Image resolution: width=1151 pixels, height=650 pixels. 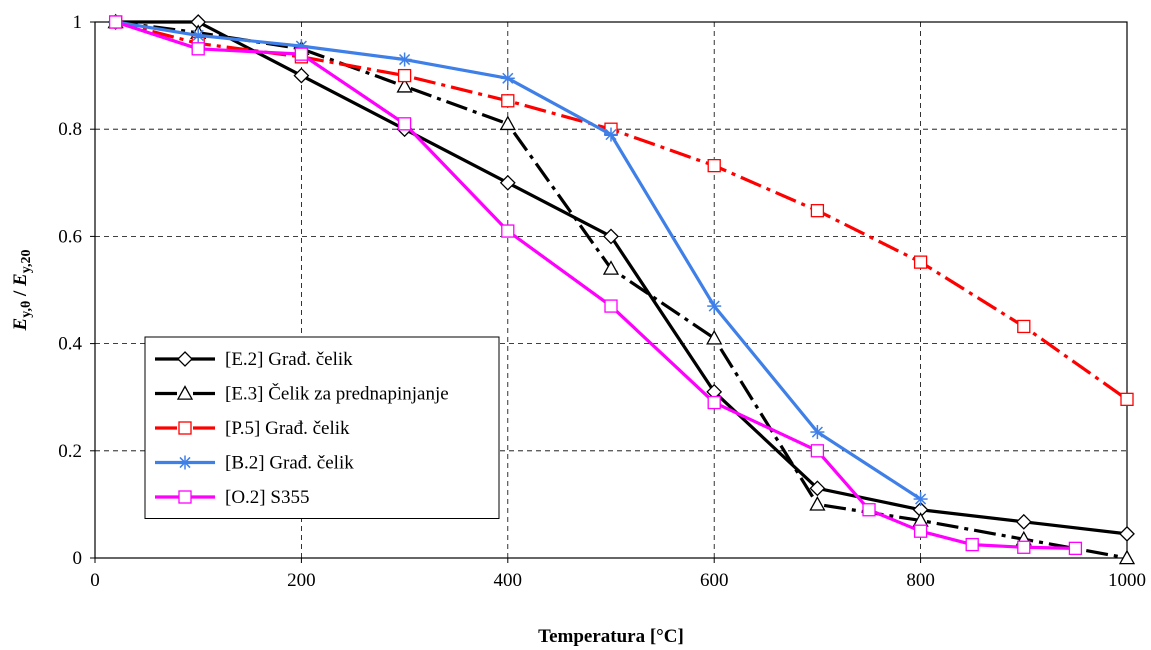 What do you see at coordinates (26, 262) in the screenshot?
I see `y-axis-label-sub2: y,20` at bounding box center [26, 262].